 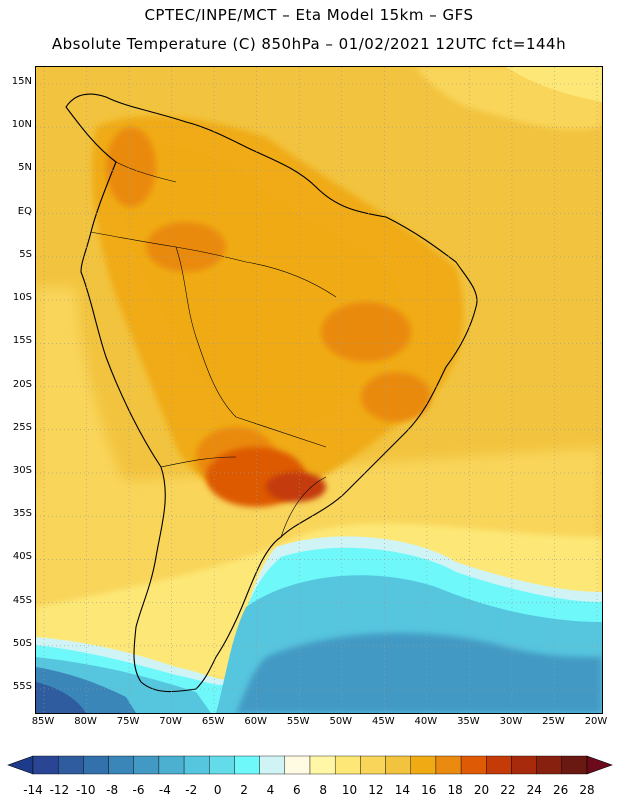 I want to click on lat-label: 35S, so click(x=22, y=514).